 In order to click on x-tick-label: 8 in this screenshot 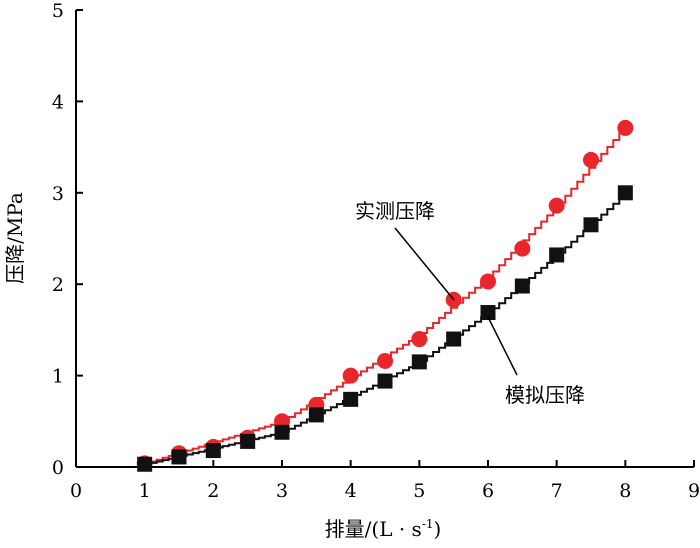, I will do `click(625, 491)`.